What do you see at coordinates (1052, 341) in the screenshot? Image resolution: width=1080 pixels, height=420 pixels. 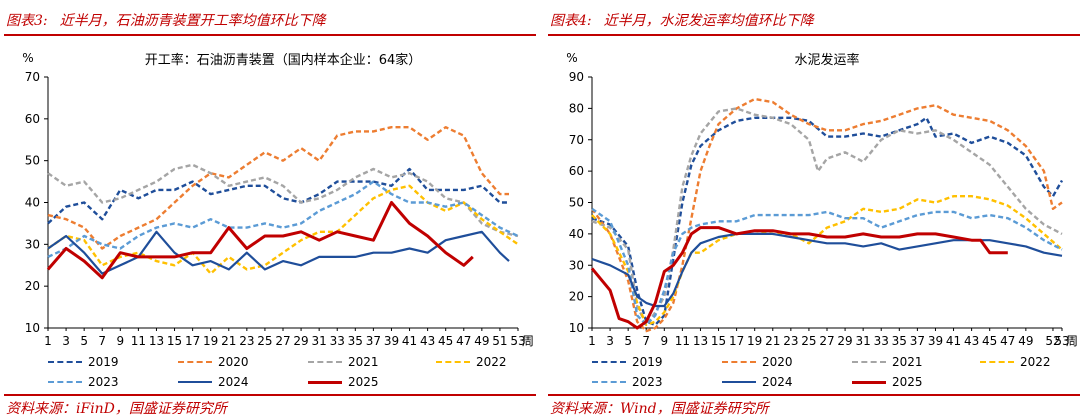 I see `x-tick-label: 52` at bounding box center [1052, 341].